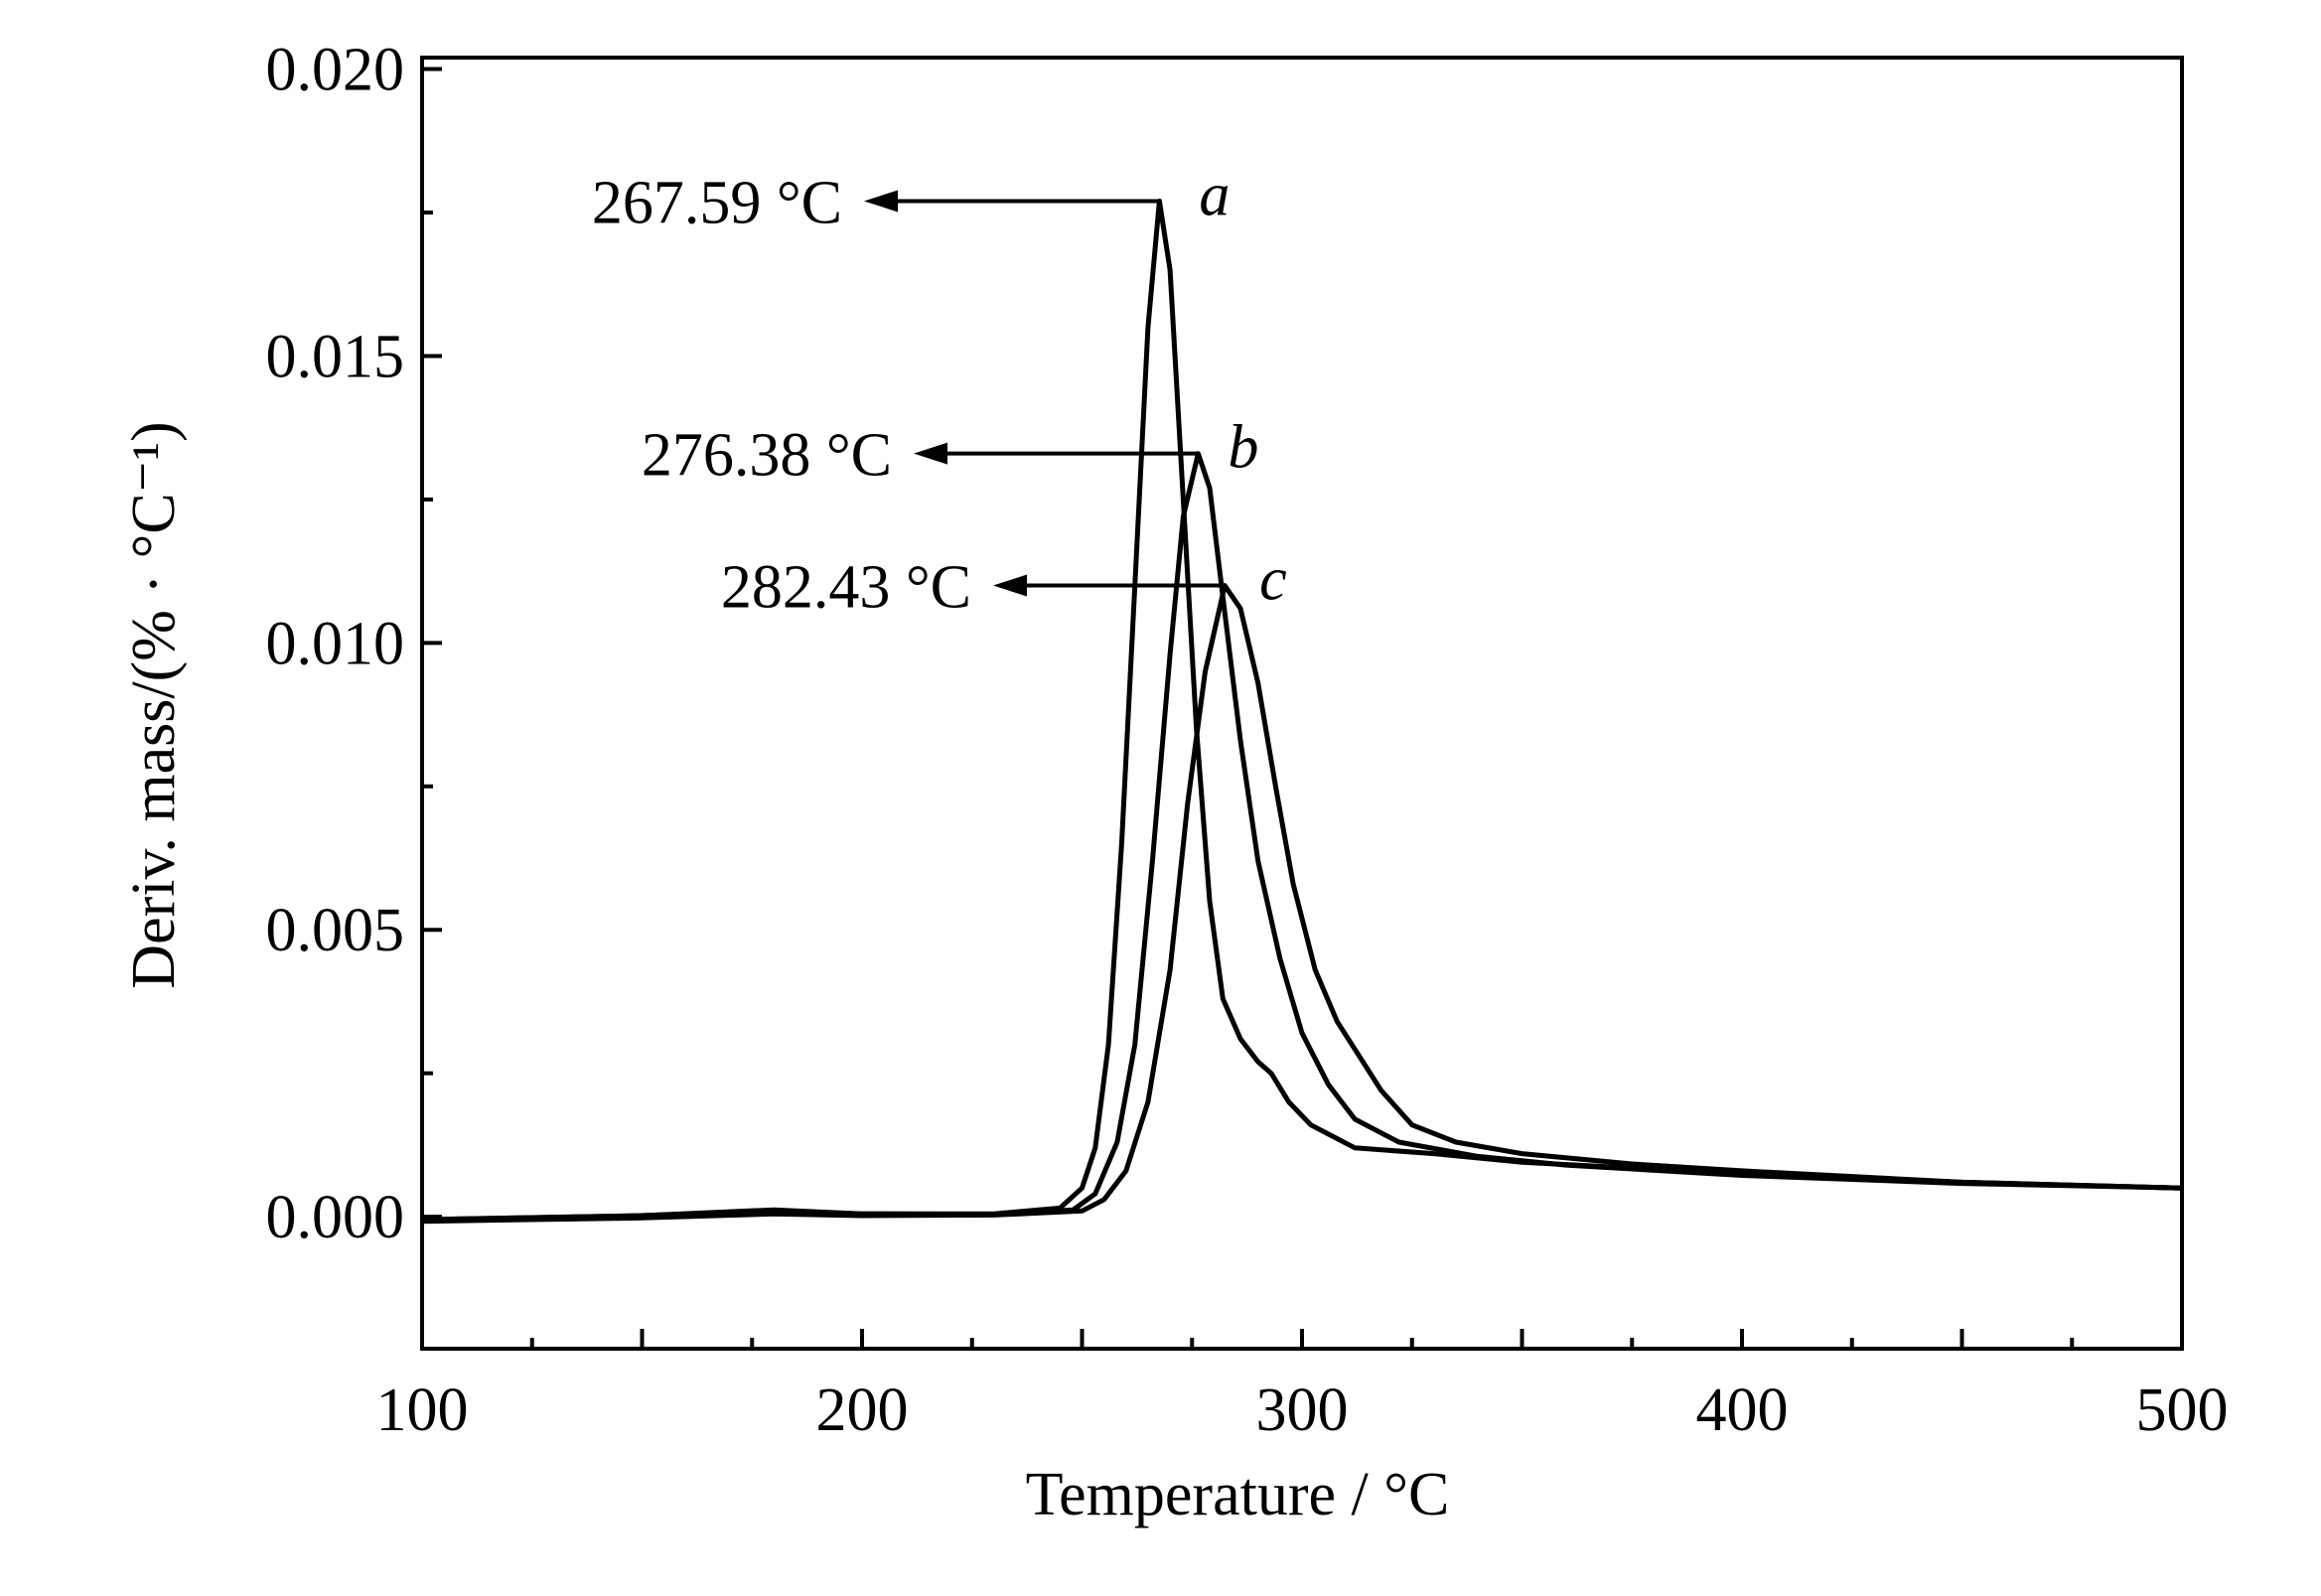  I want to click on y-tick-label: 0.010, so click(335, 644).